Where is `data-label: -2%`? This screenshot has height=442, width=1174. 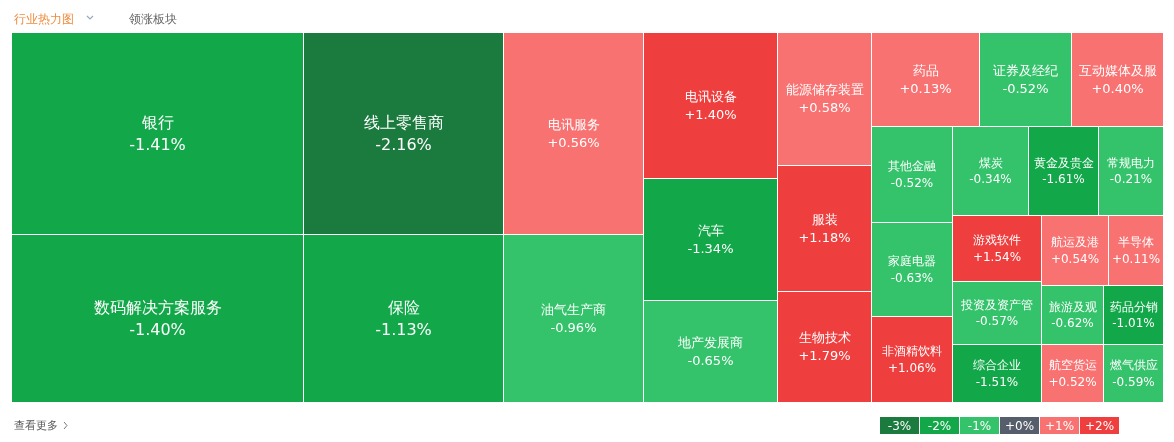
data-label: -2% is located at coordinates (939, 425).